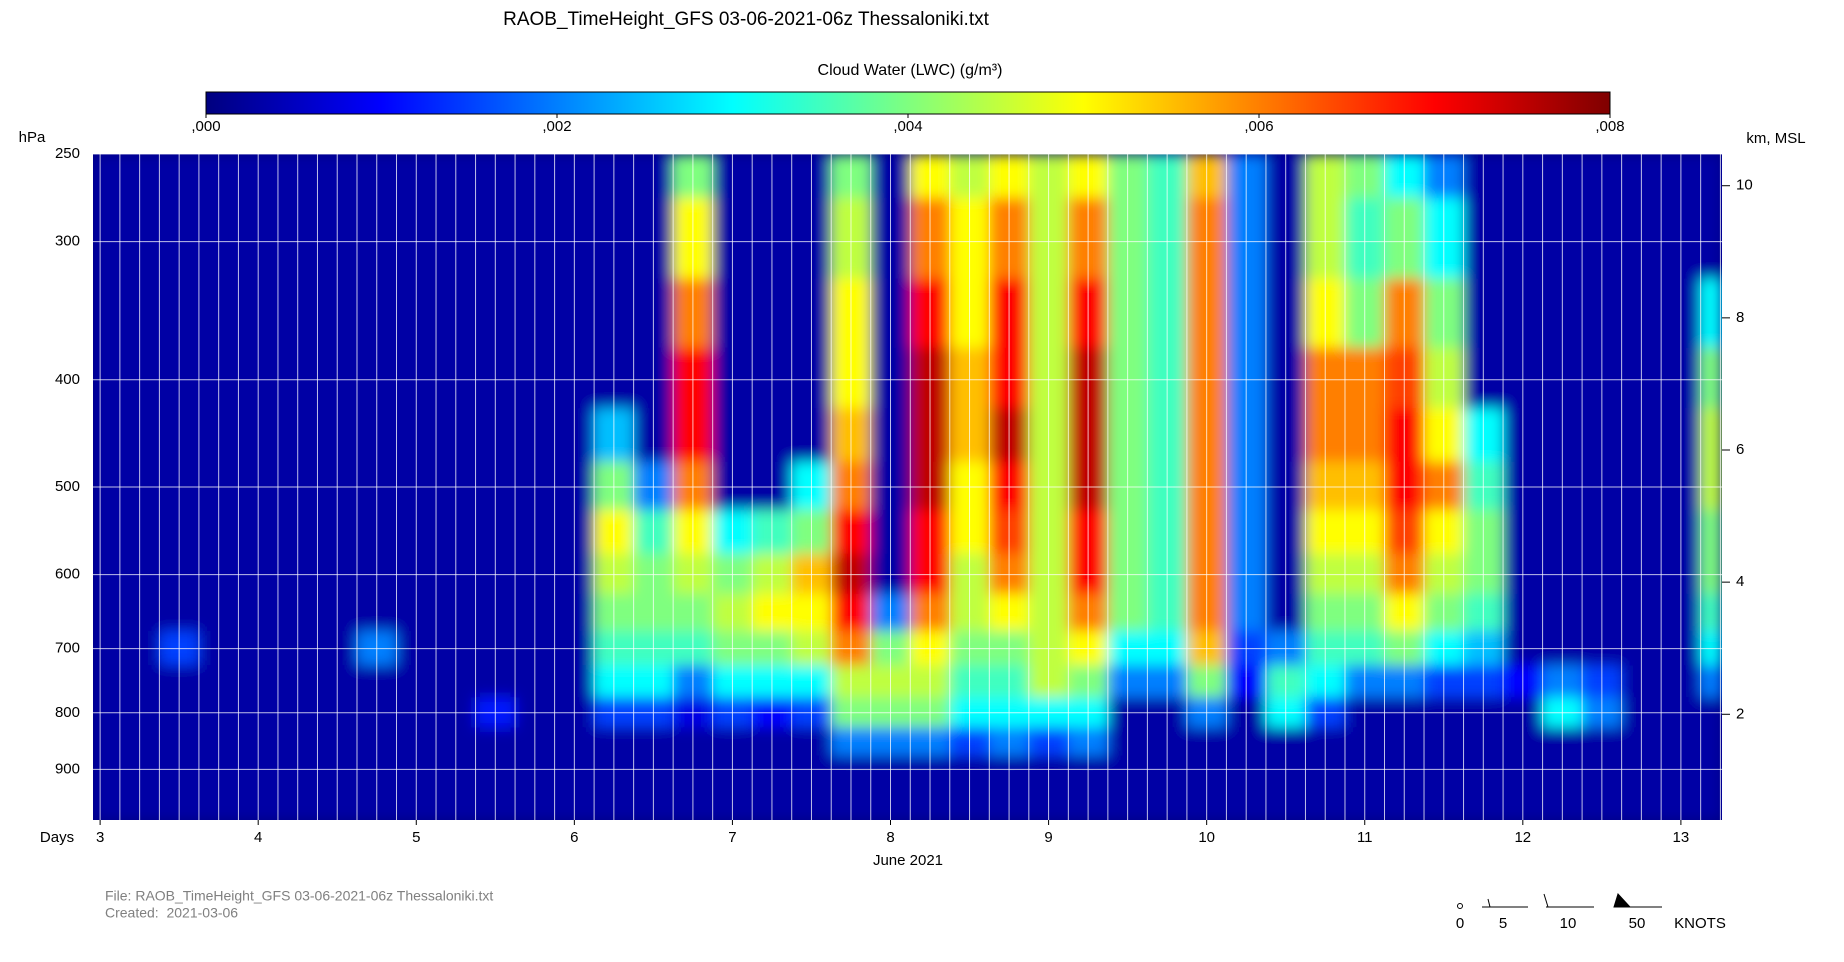 This screenshot has width=1844, height=962. What do you see at coordinates (67, 574) in the screenshot?
I see `y-tick-label: 600` at bounding box center [67, 574].